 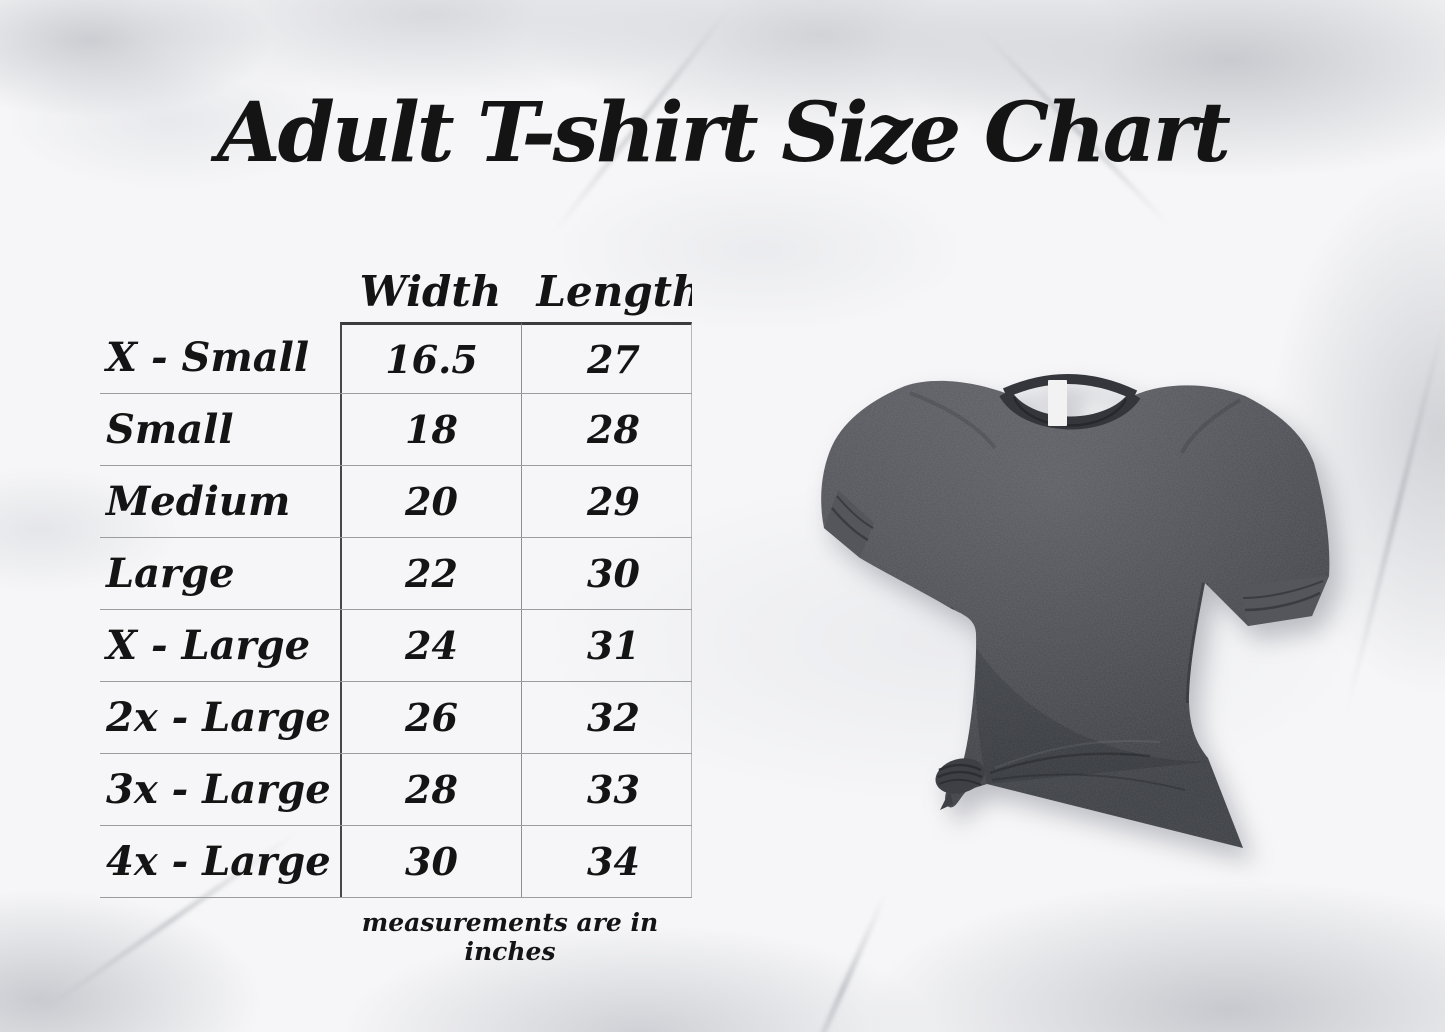 What do you see at coordinates (430, 573) in the screenshot?
I see `width-value: 22` at bounding box center [430, 573].